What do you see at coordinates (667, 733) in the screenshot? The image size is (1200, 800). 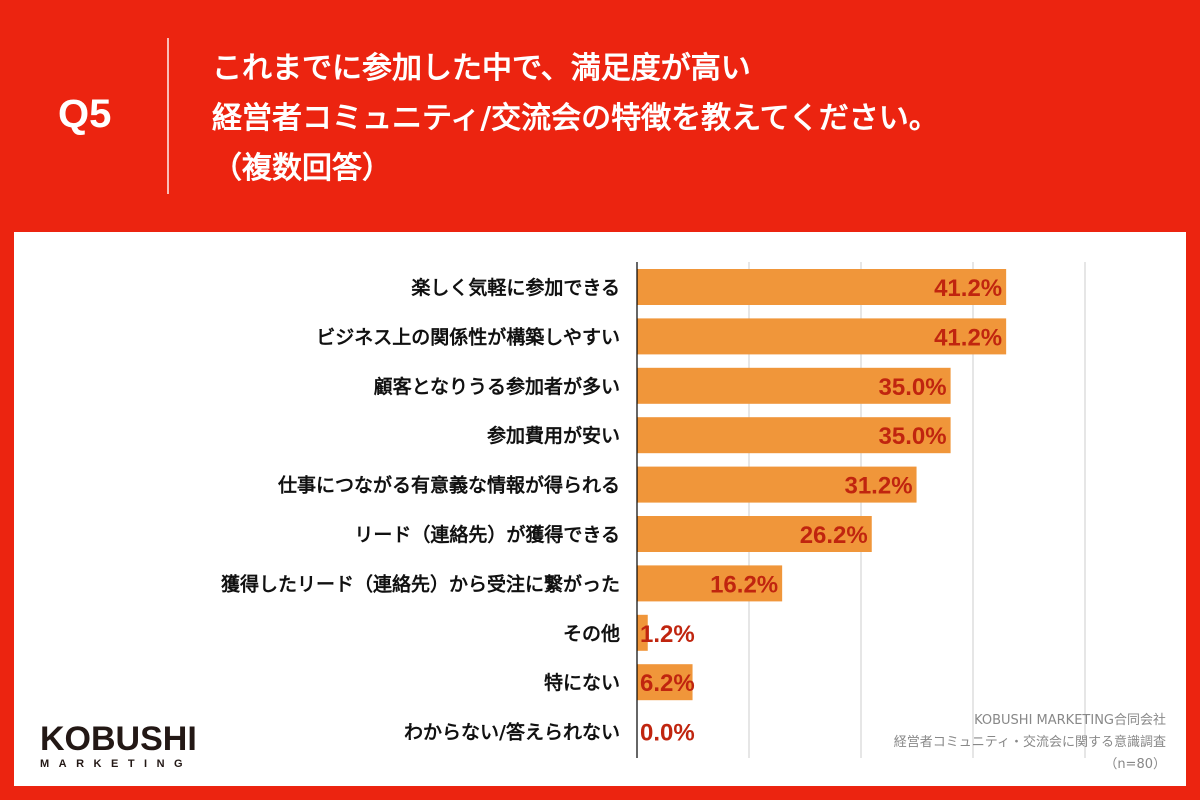 I see `value-label: 0.0%` at bounding box center [667, 733].